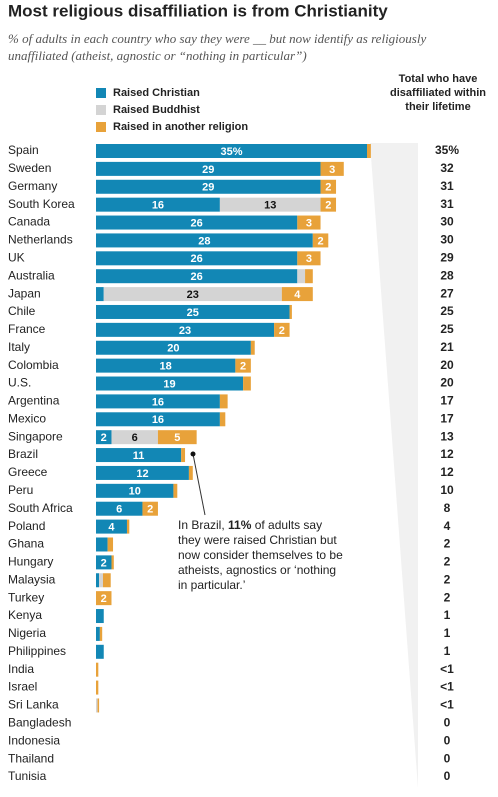  Describe the element at coordinates (26, 597) in the screenshot. I see `y-tick-label: Turkey` at that location.